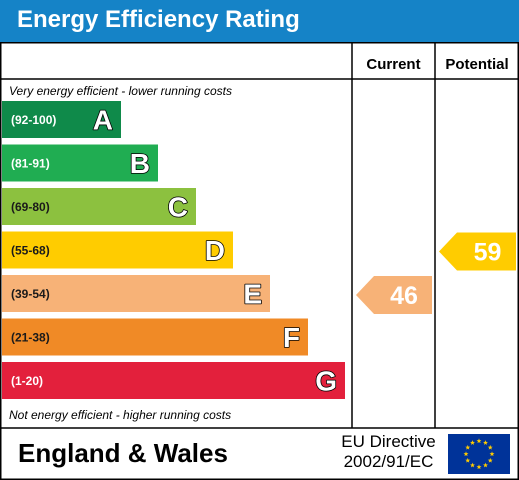 Image resolution: width=519 pixels, height=480 pixels. I want to click on column-header-current: Current, so click(393, 64).